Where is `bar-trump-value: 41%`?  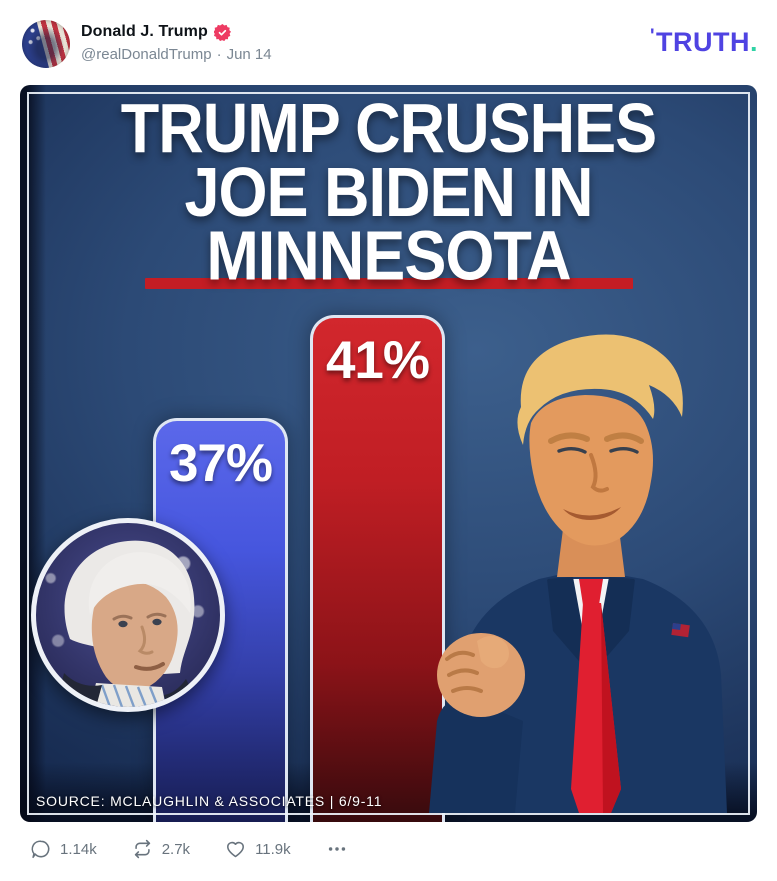 bar-trump-value: 41% is located at coordinates (377, 360).